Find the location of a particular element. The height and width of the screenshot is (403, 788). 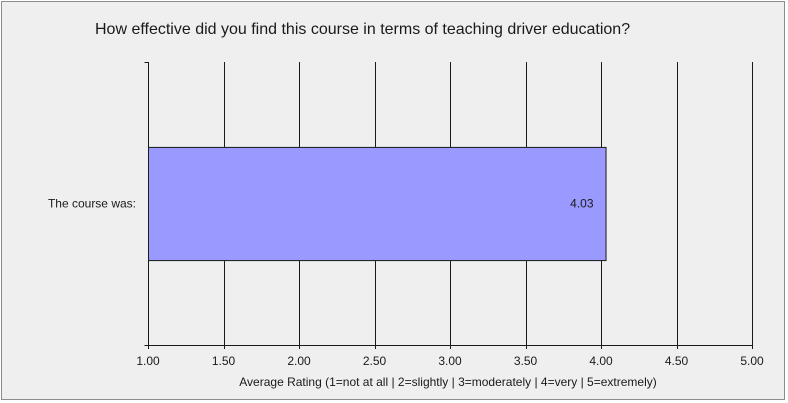

x-tick-label: 1.00 is located at coordinates (148, 361).